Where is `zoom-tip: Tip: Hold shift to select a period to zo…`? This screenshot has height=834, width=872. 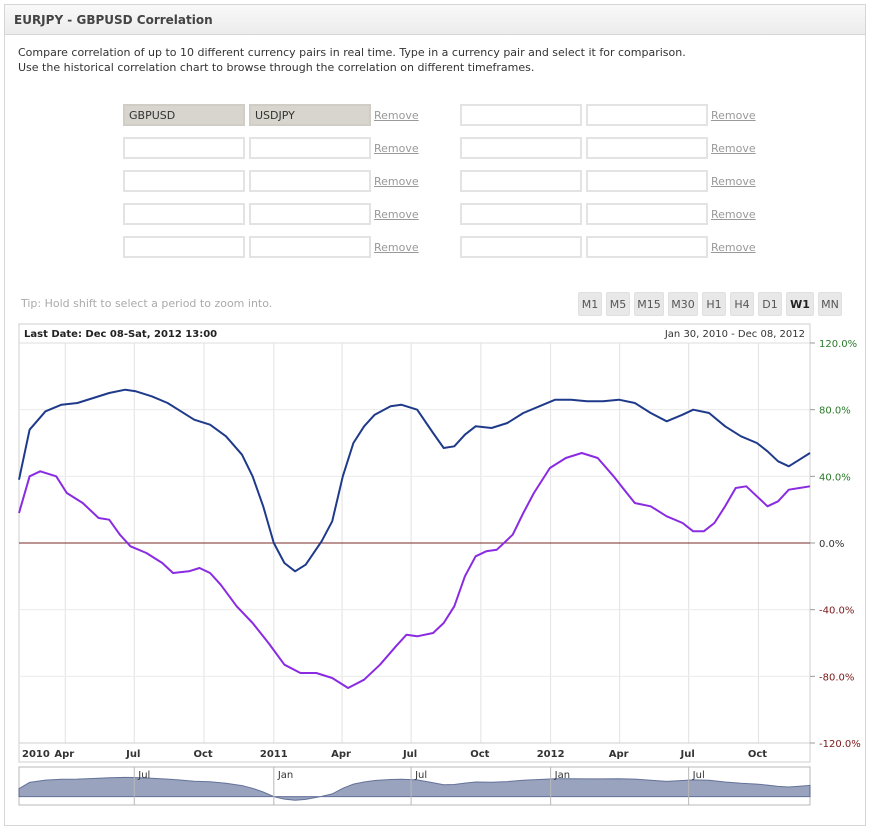
zoom-tip: Tip: Hold shift to select a period to zo… is located at coordinates (147, 303).